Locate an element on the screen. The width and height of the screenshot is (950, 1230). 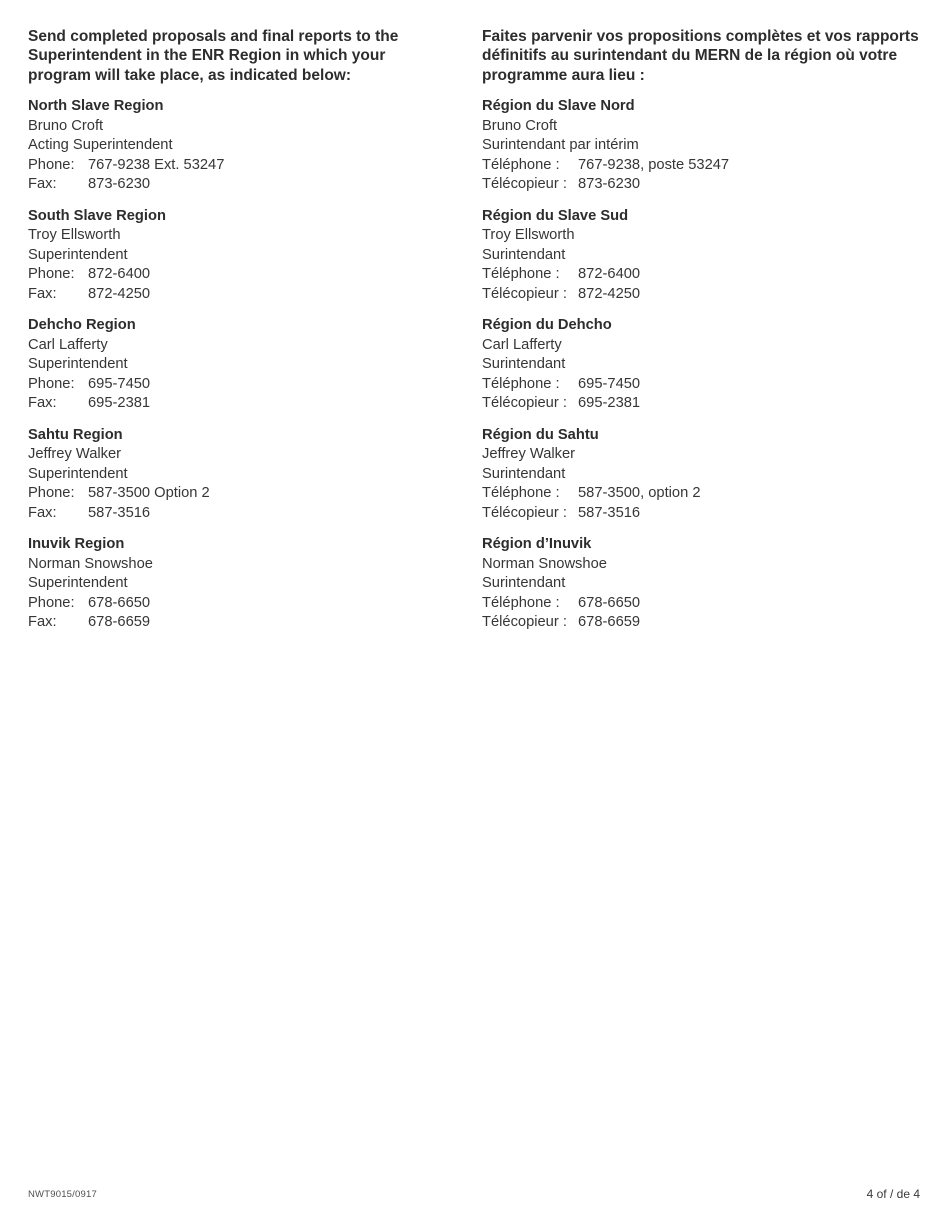
region-name: Région du Dehcho is located at coordinates (547, 325).